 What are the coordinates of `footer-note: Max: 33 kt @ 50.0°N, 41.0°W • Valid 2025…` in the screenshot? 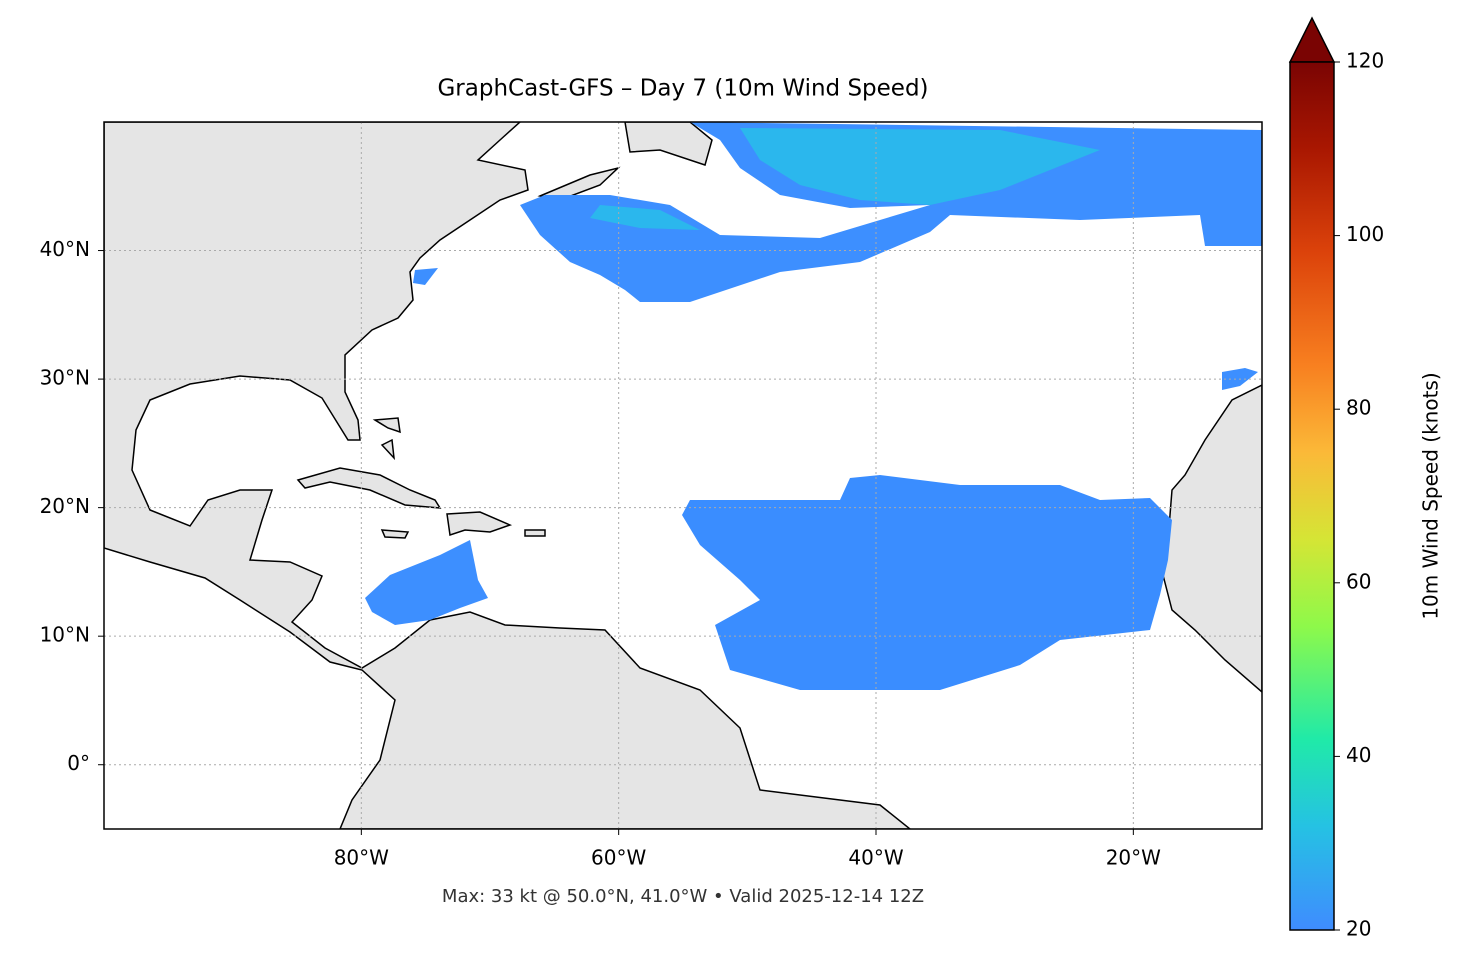 It's located at (683, 896).